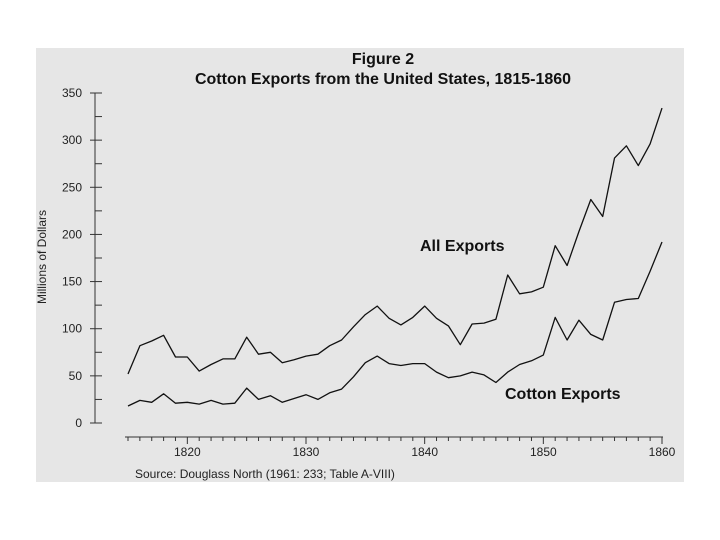 The width and height of the screenshot is (720, 540). What do you see at coordinates (72, 93) in the screenshot?
I see `y-tick-label: 350` at bounding box center [72, 93].